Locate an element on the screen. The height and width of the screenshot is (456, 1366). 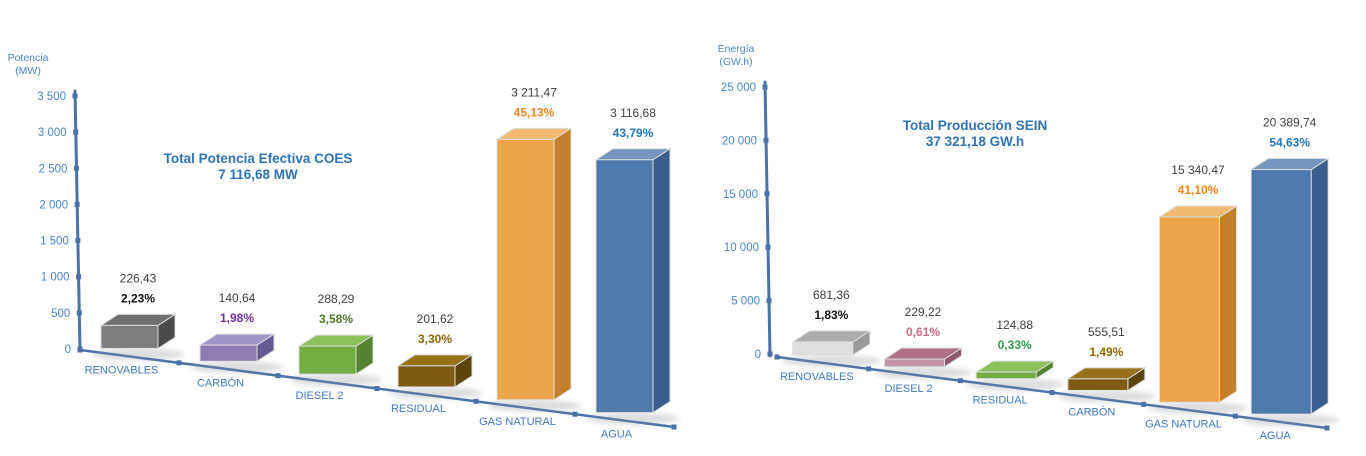
pct-label-agua: 54,63% is located at coordinates (1289, 143).